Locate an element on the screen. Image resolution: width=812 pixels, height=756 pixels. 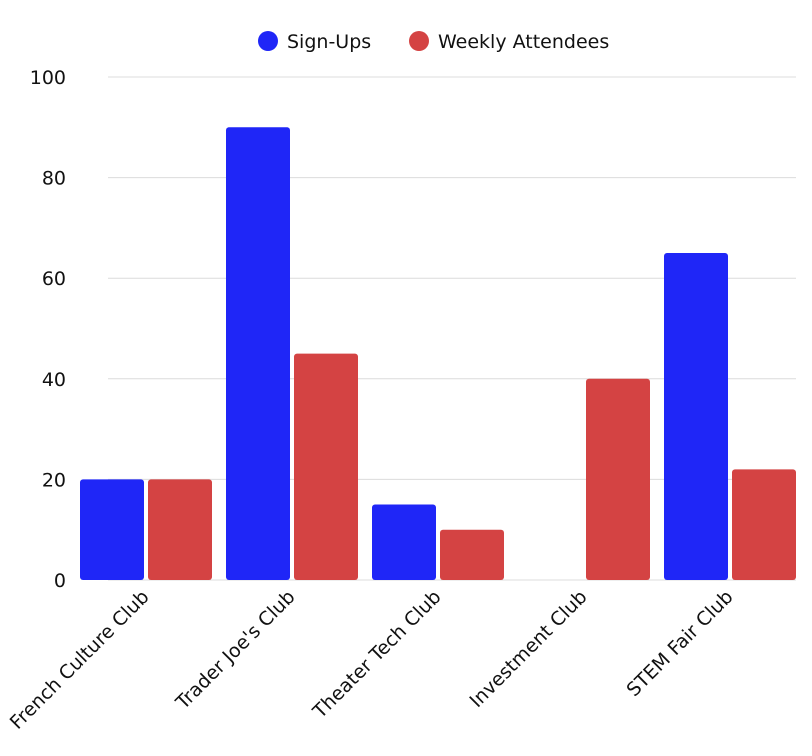
x-tick-label: French Culture Club is located at coordinates (80, 660).